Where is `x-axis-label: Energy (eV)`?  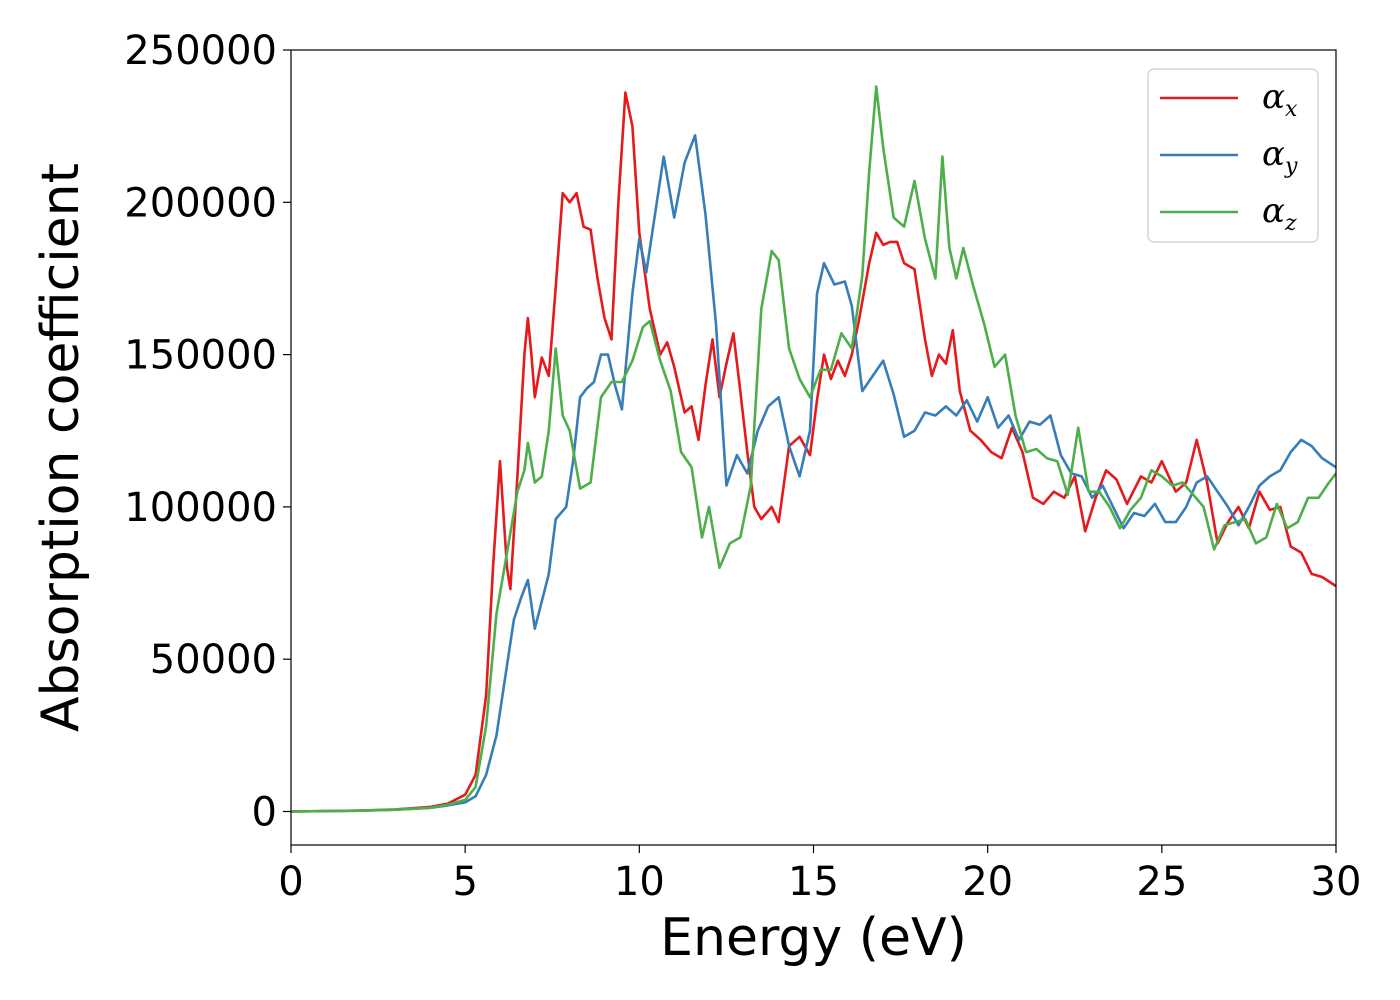
x-axis-label: Energy (eV) is located at coordinates (813, 938).